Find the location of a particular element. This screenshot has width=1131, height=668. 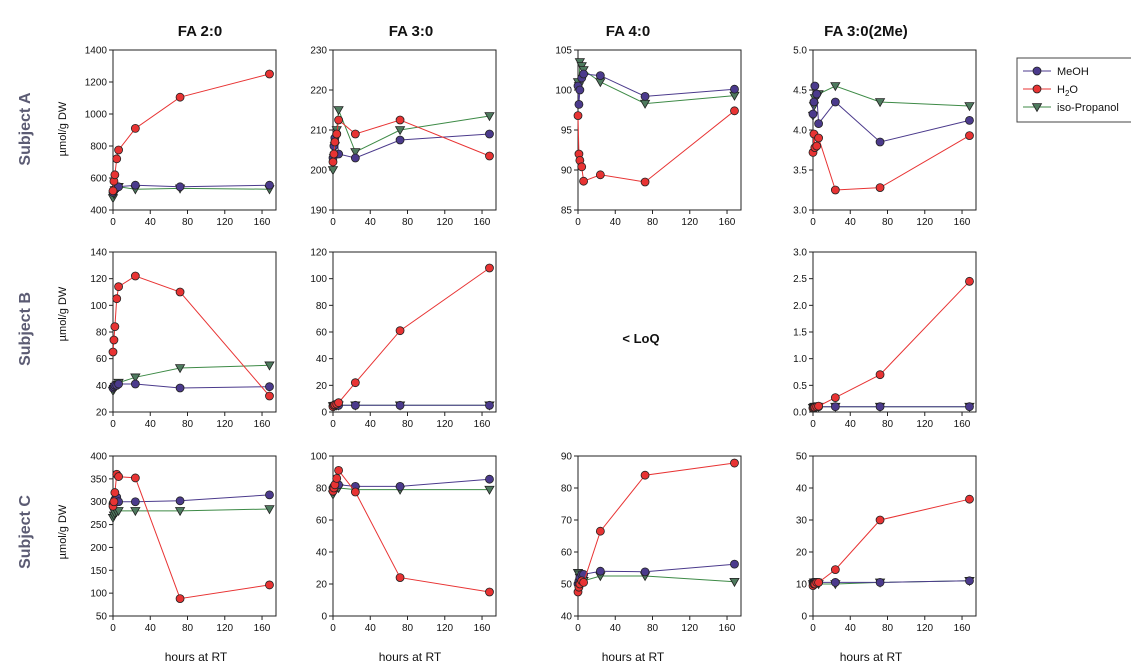

y-tick-label: 190 is located at coordinates (318, 211).